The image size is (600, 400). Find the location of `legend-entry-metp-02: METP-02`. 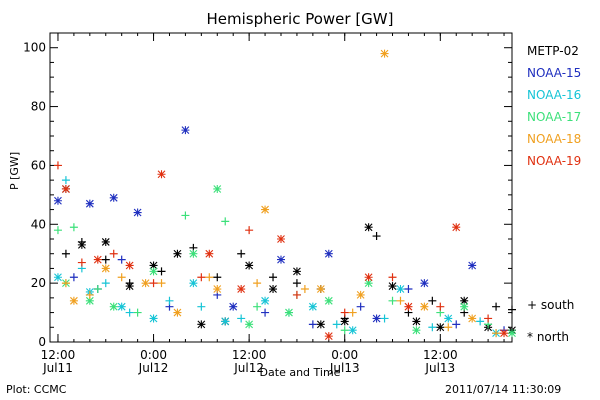

legend-entry-metp-02: METP-02 is located at coordinates (553, 51).